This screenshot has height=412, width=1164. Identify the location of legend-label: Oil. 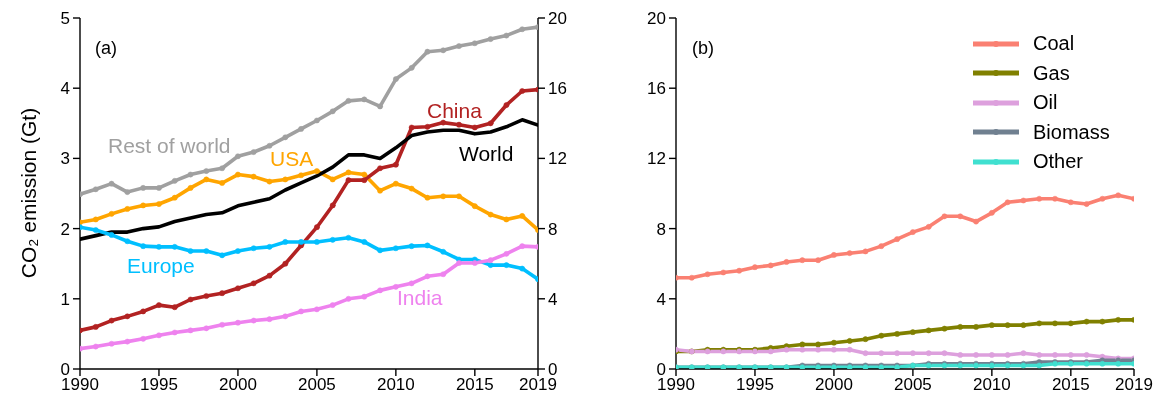
(1045, 103).